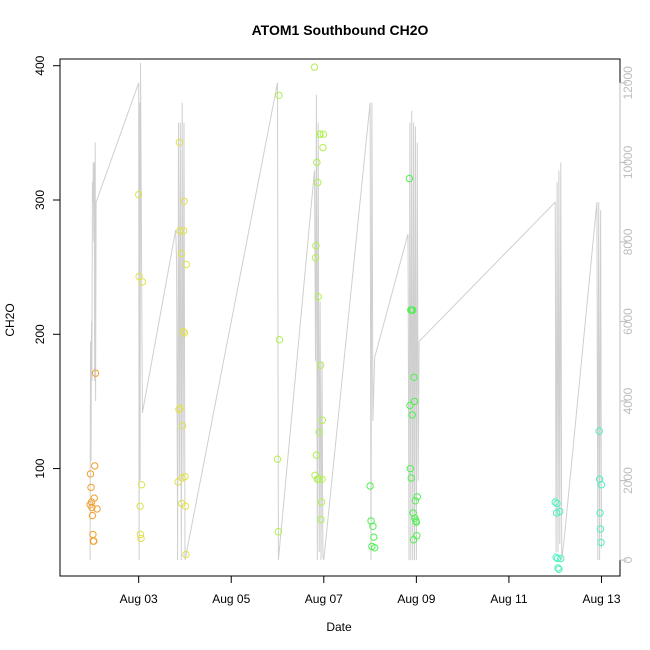  Describe the element at coordinates (40, 468) in the screenshot. I see `y-tick-label: 100` at that location.